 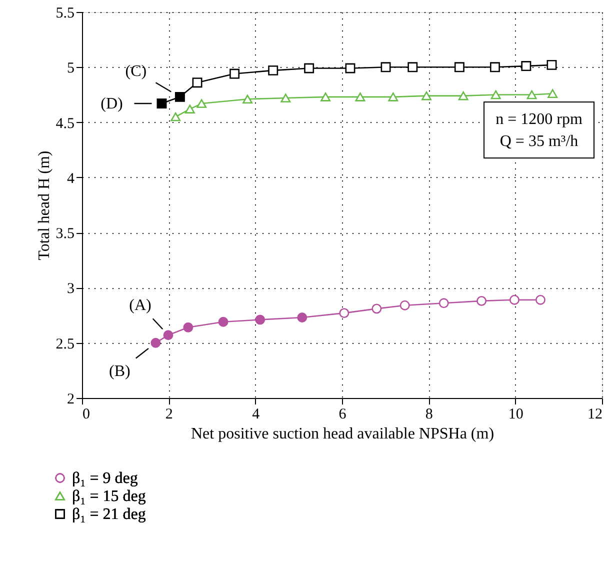 I want to click on annotation: (D), so click(x=111, y=104).